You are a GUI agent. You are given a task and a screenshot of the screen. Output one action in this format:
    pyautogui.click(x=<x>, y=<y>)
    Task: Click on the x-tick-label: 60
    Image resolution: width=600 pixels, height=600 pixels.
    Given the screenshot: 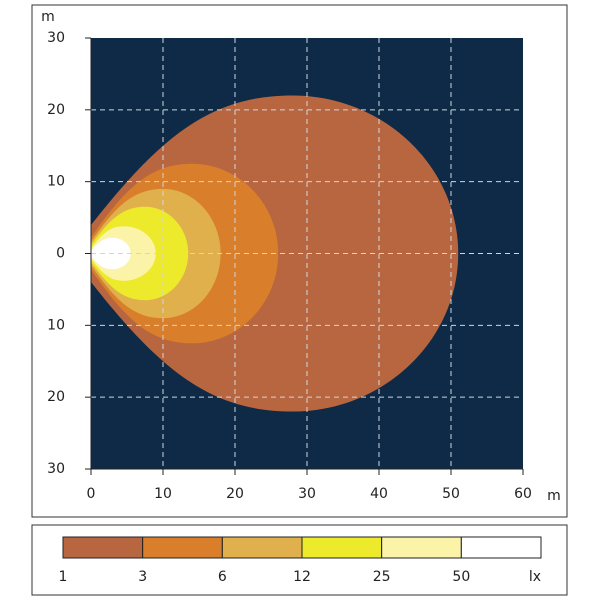 What is the action you would take?
    pyautogui.click(x=523, y=494)
    